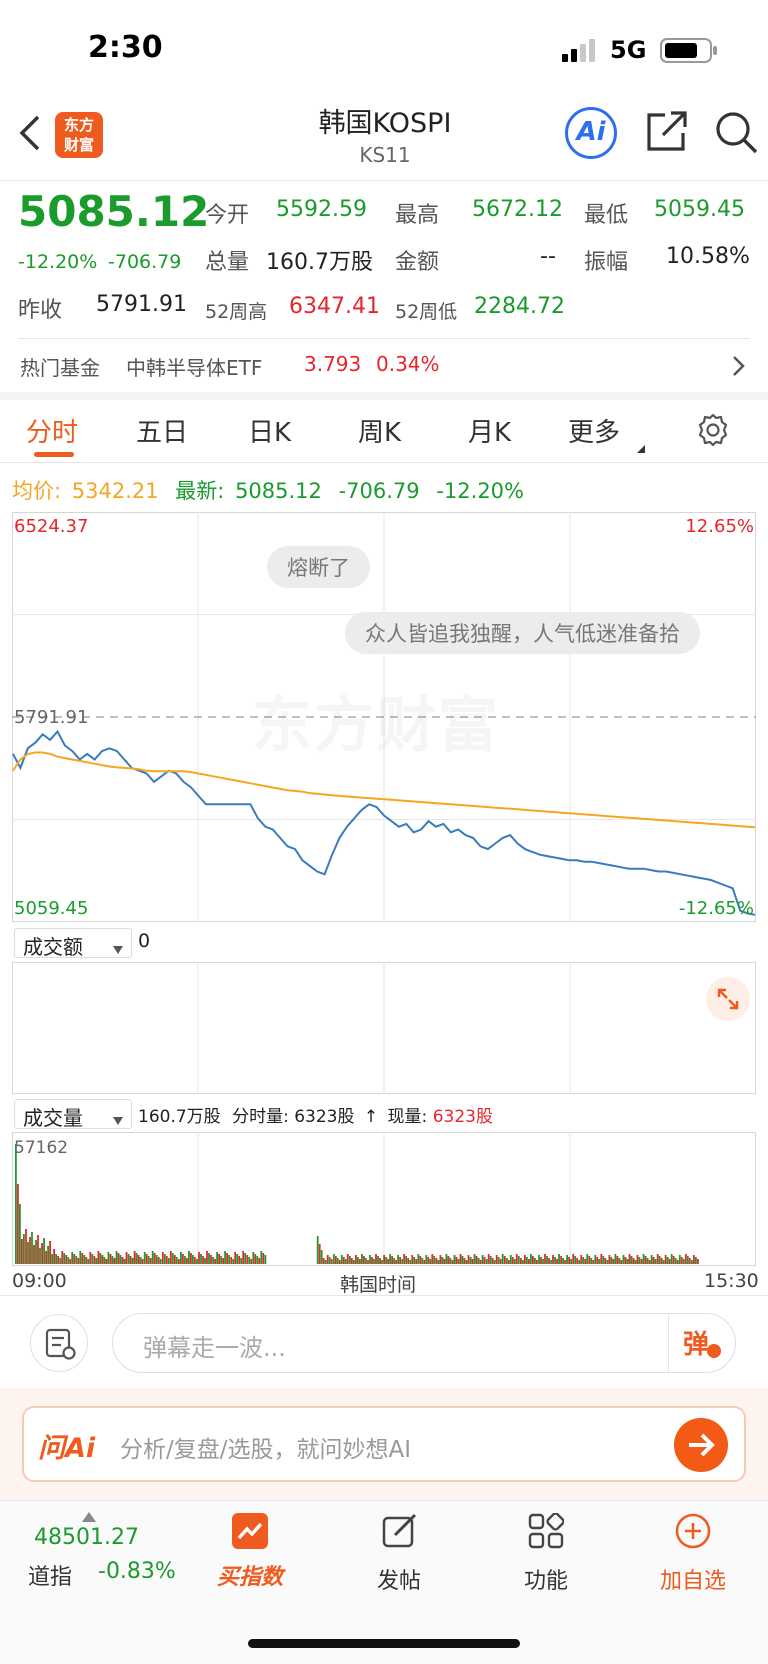 The height and width of the screenshot is (1664, 768). Describe the element at coordinates (37, 491) in the screenshot. I see `avg-label: 均价:` at that location.